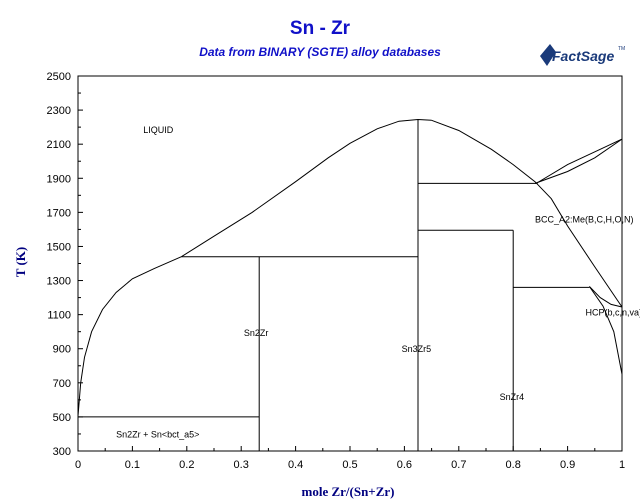 This screenshot has width=640, height=504. I want to click on x-tick-label: 0.8, so click(513, 465).